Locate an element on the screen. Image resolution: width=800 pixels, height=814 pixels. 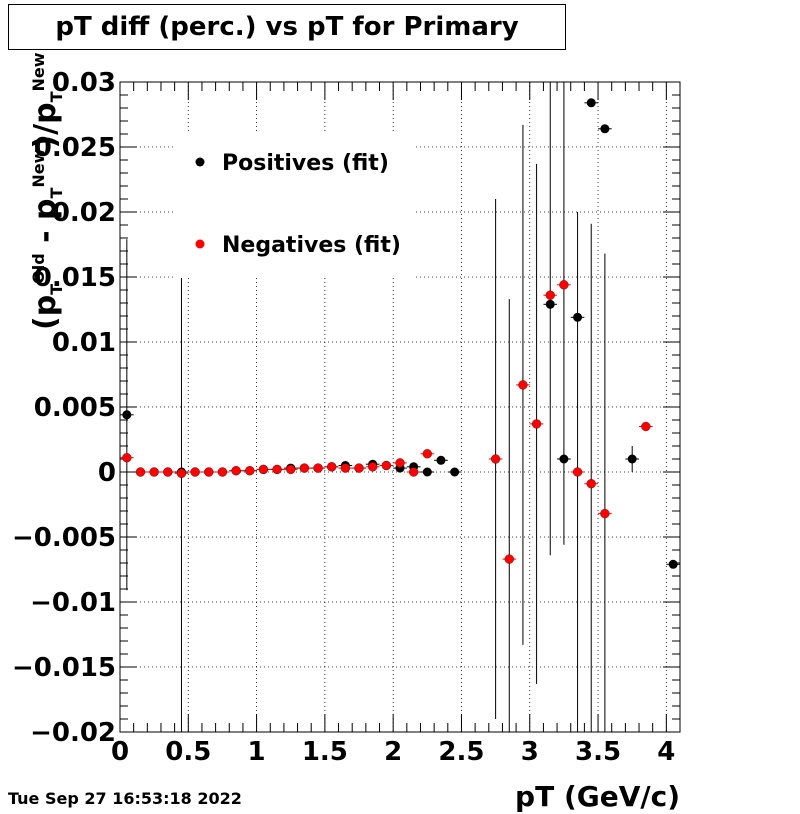
y-tick-label: 0 is located at coordinates (107, 473).